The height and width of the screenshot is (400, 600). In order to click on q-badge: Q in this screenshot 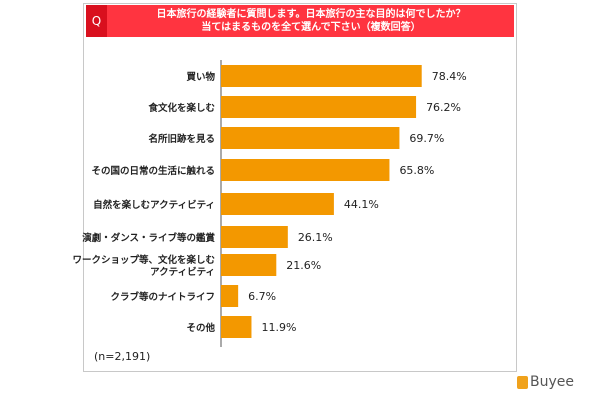, I will do `click(96, 21)`.